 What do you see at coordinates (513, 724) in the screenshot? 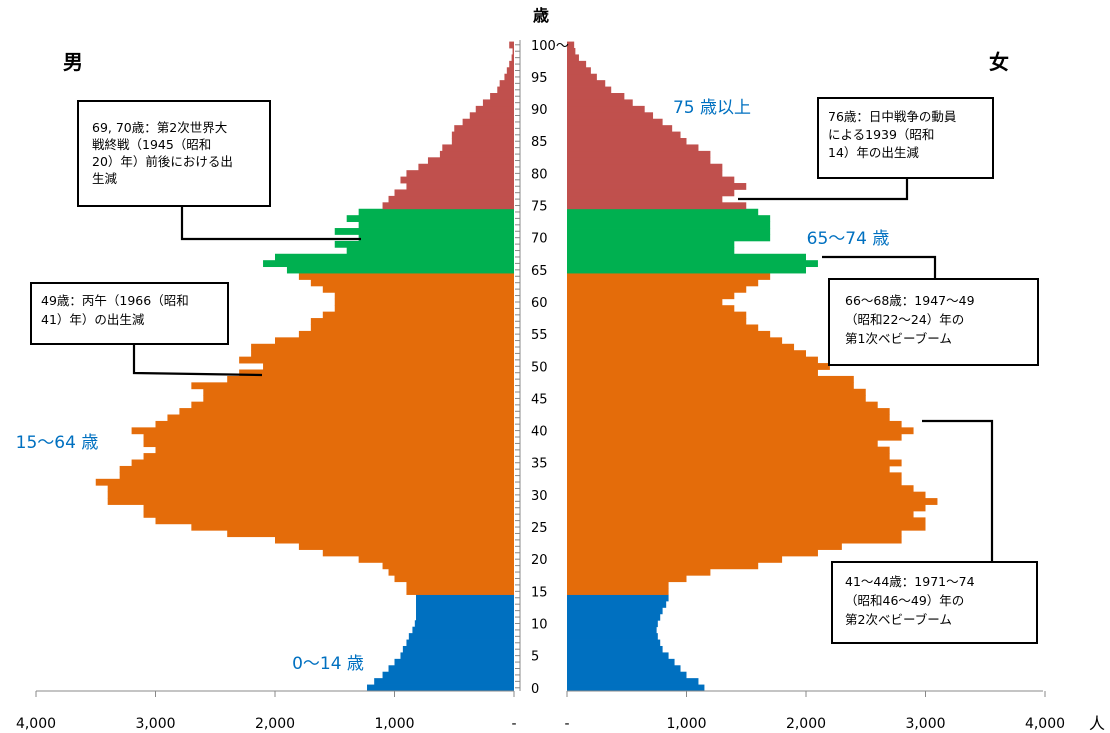
I see `x-tick-label-left-0: -` at bounding box center [513, 724].